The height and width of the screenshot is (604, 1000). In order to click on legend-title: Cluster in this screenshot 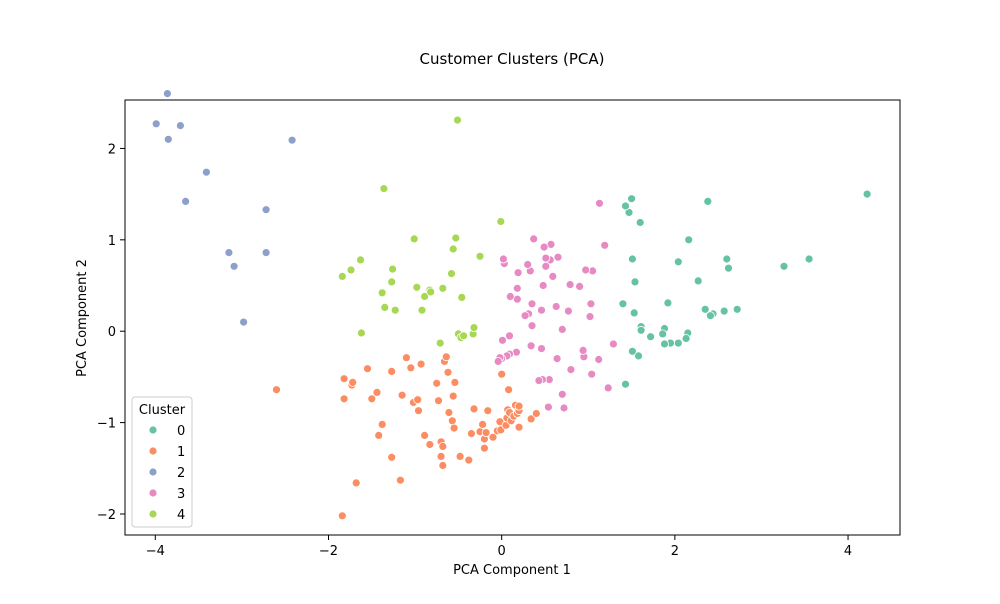, I will do `click(162, 410)`.